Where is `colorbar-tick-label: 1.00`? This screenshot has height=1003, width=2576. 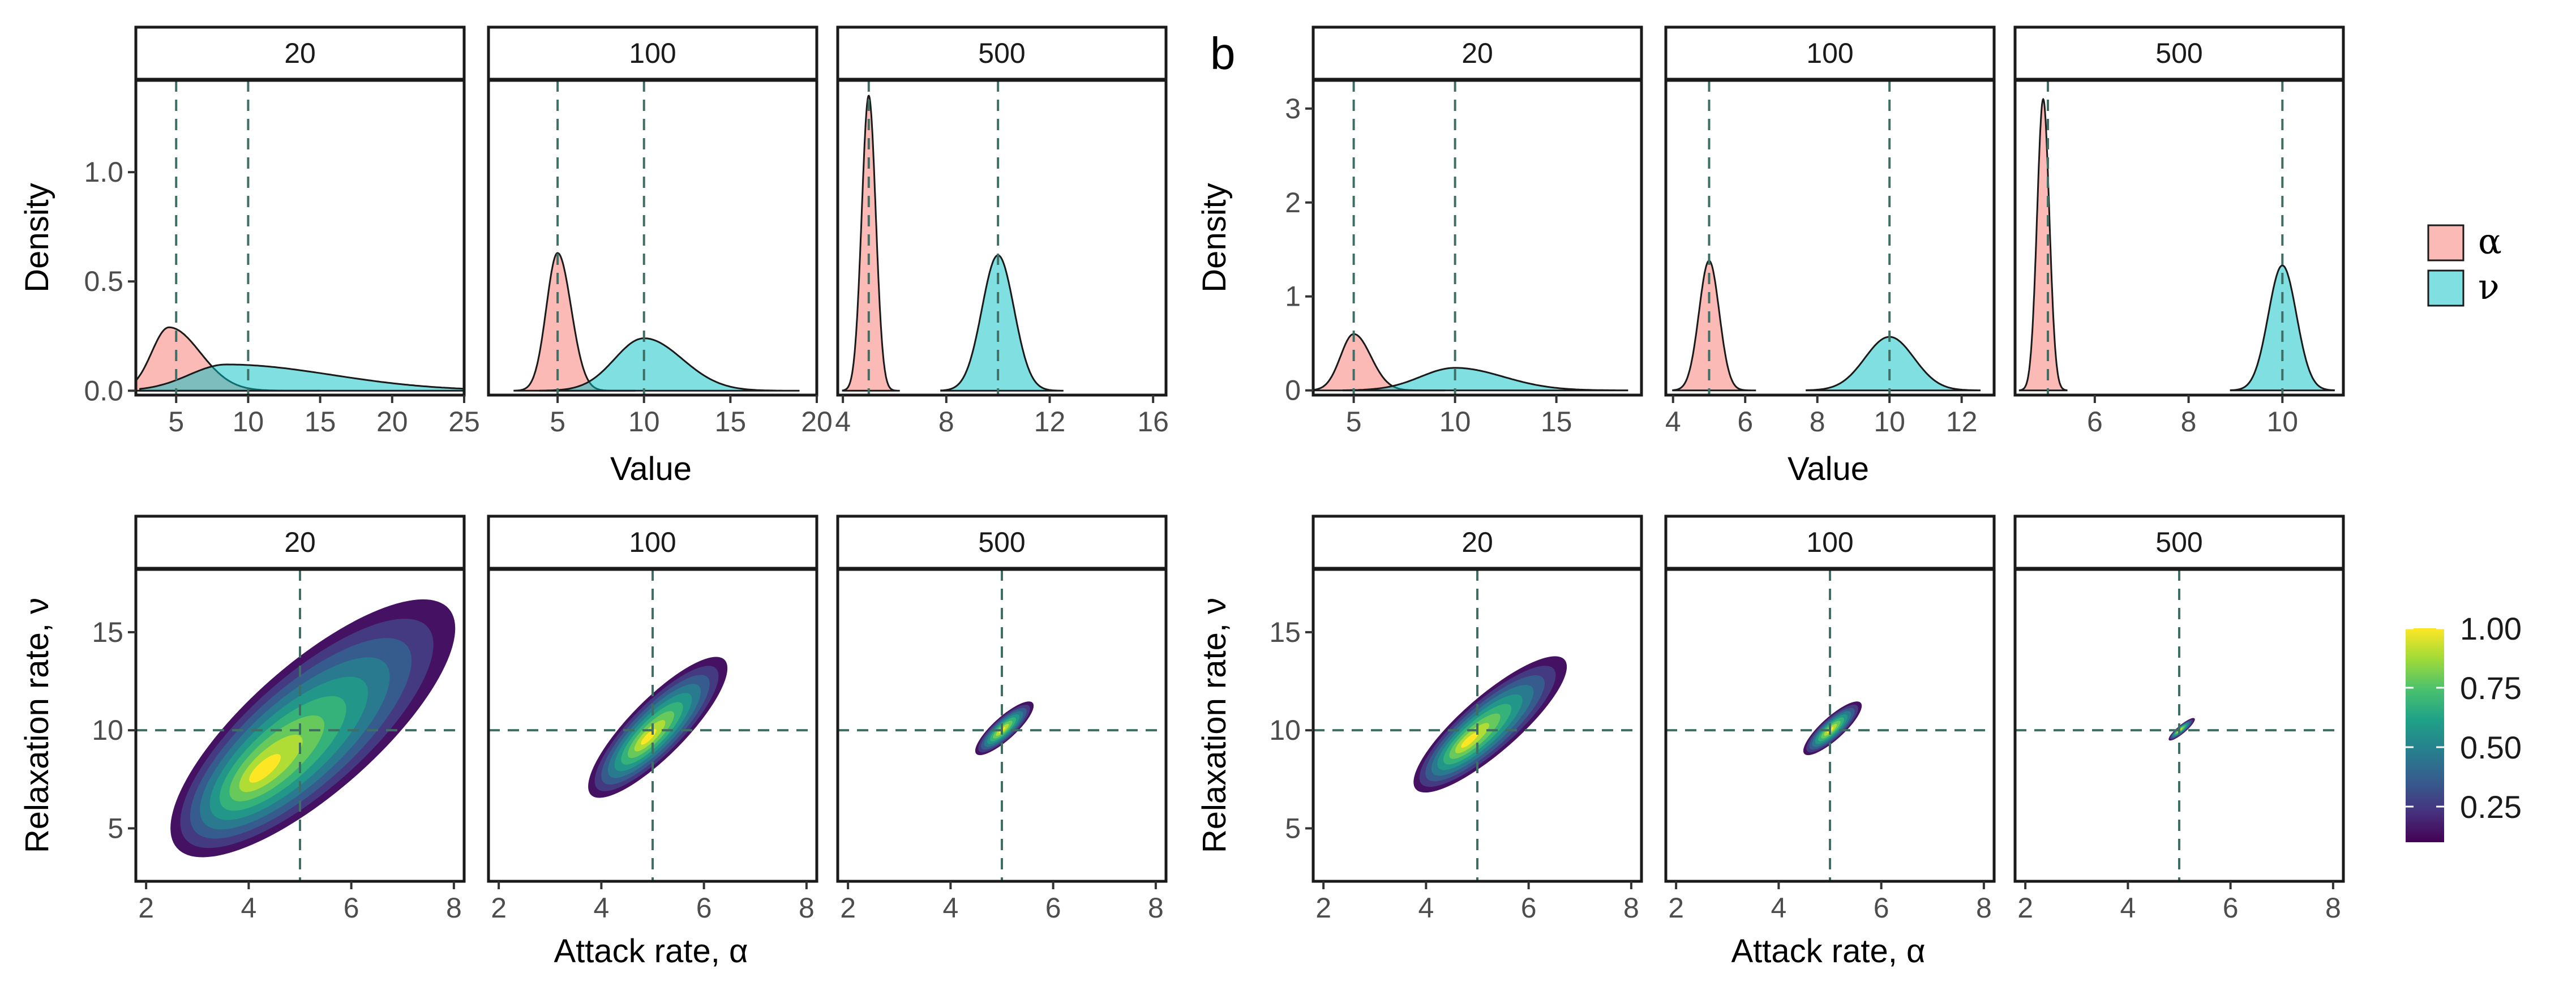
colorbar-tick-label: 1.00 is located at coordinates (2491, 628).